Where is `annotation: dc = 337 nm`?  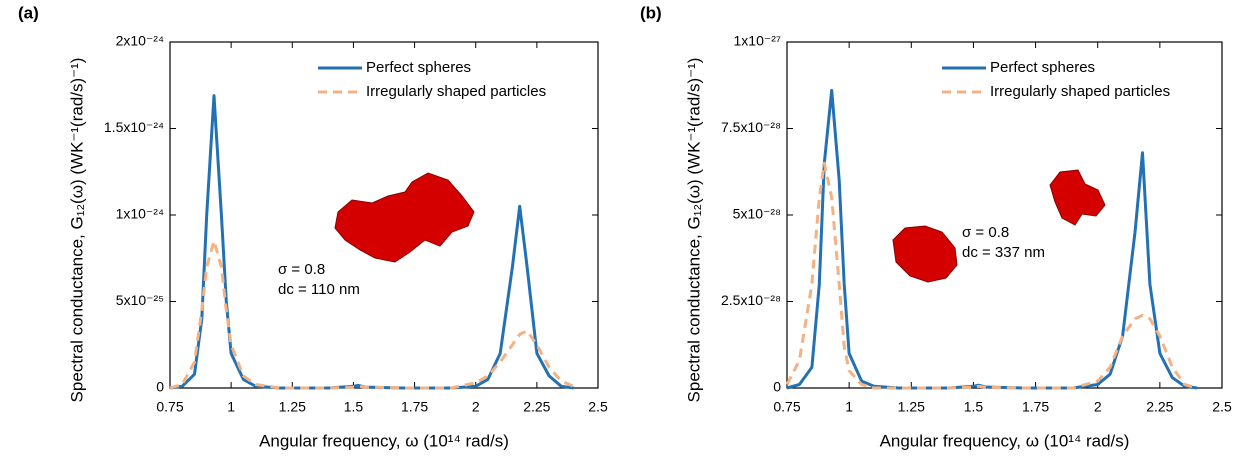
annotation: dc = 337 nm is located at coordinates (1003, 252).